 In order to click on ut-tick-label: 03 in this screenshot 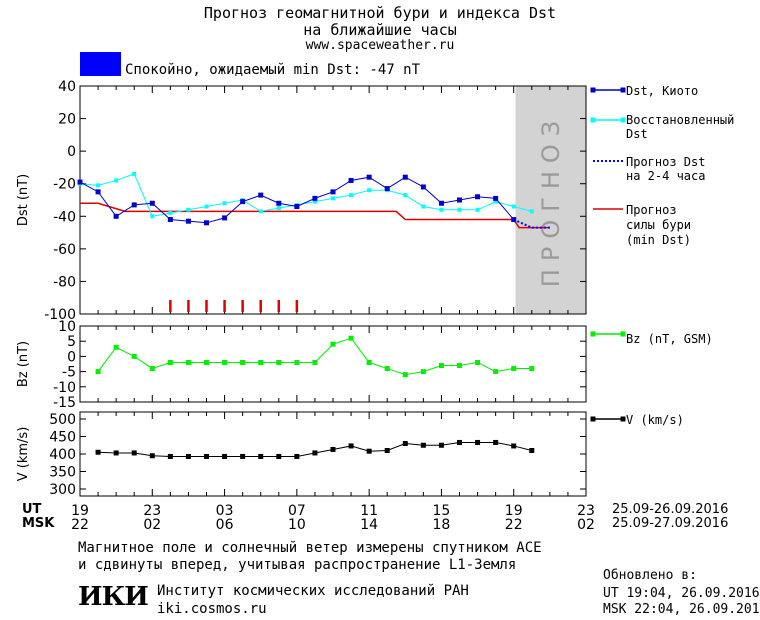, I will do `click(225, 511)`.